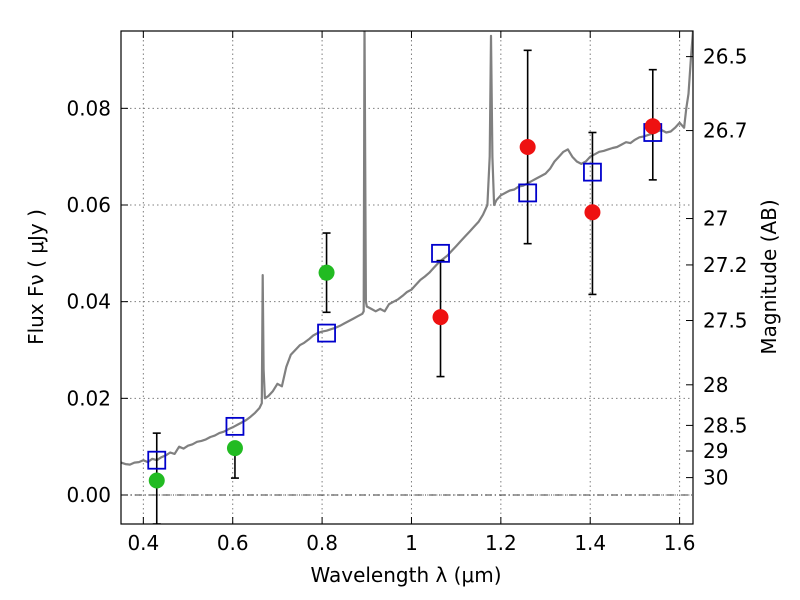 The height and width of the screenshot is (600, 800). I want to click on x-axis-label: Wavelength λ (μm), so click(405, 575).